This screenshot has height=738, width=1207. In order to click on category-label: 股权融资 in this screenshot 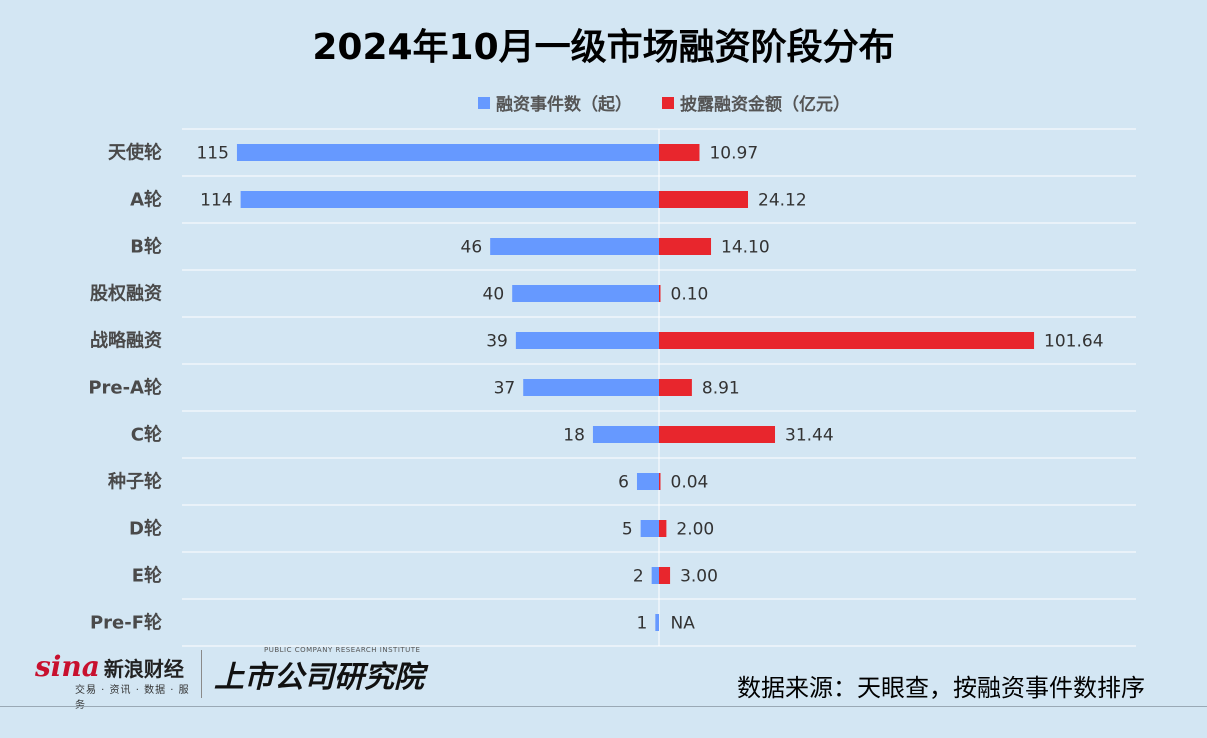, I will do `click(125, 294)`.